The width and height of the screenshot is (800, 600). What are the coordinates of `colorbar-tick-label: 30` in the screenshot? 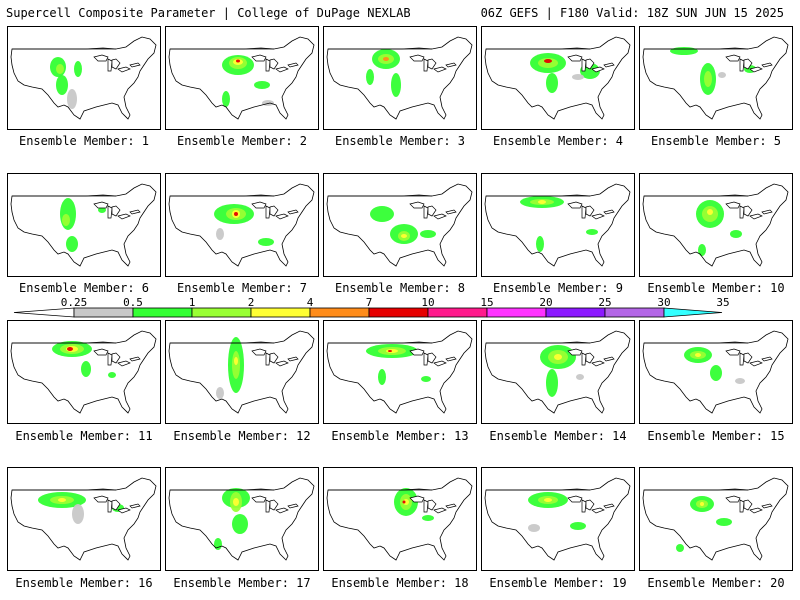 It's located at (663, 302).